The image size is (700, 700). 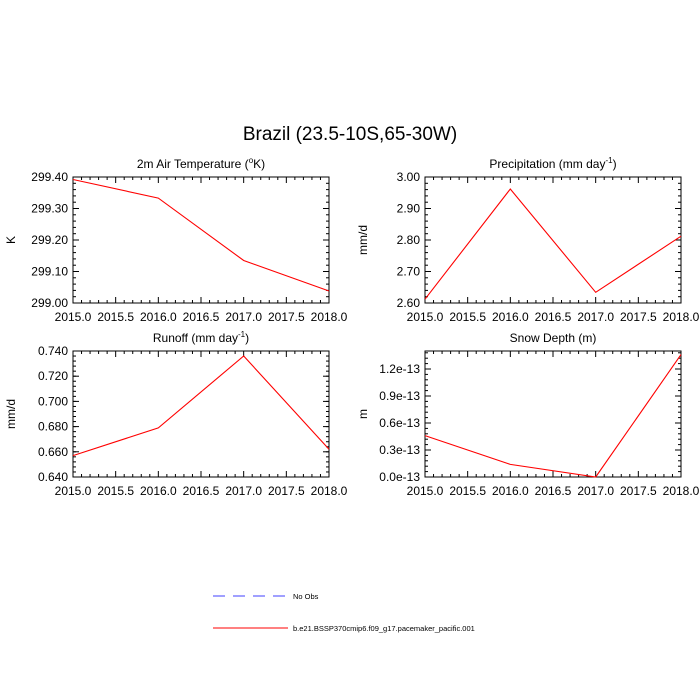 I want to click on y-tick-label: 2.60, so click(x=409, y=303).